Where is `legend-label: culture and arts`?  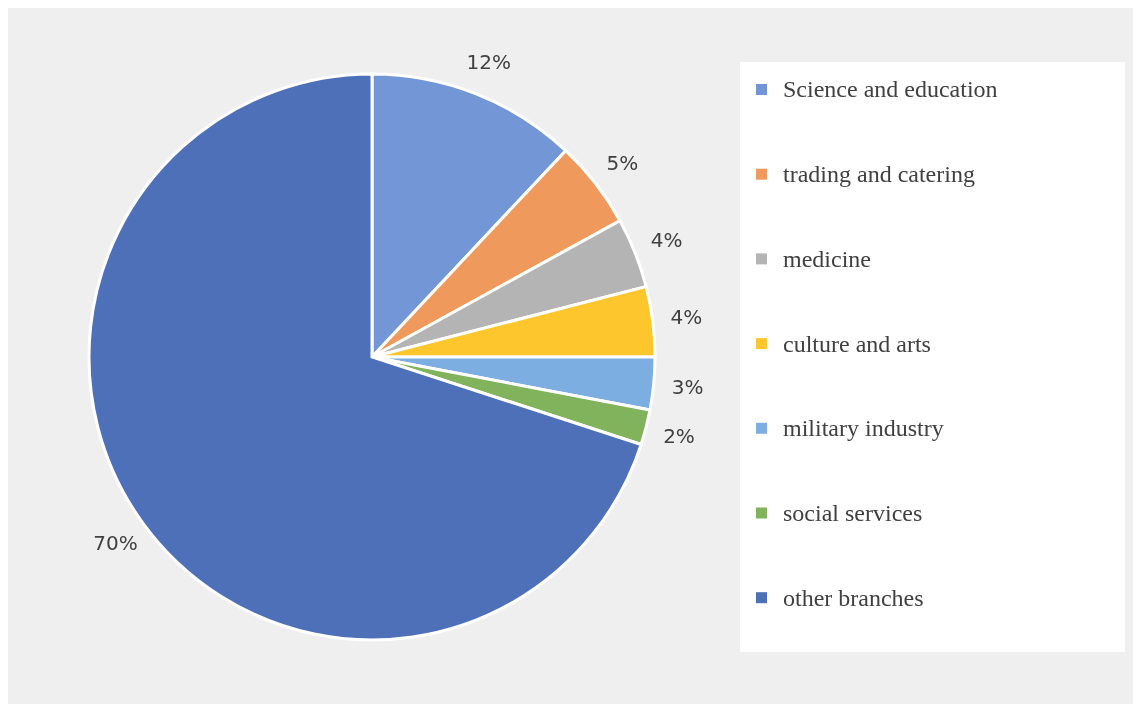 legend-label: culture and arts is located at coordinates (857, 343).